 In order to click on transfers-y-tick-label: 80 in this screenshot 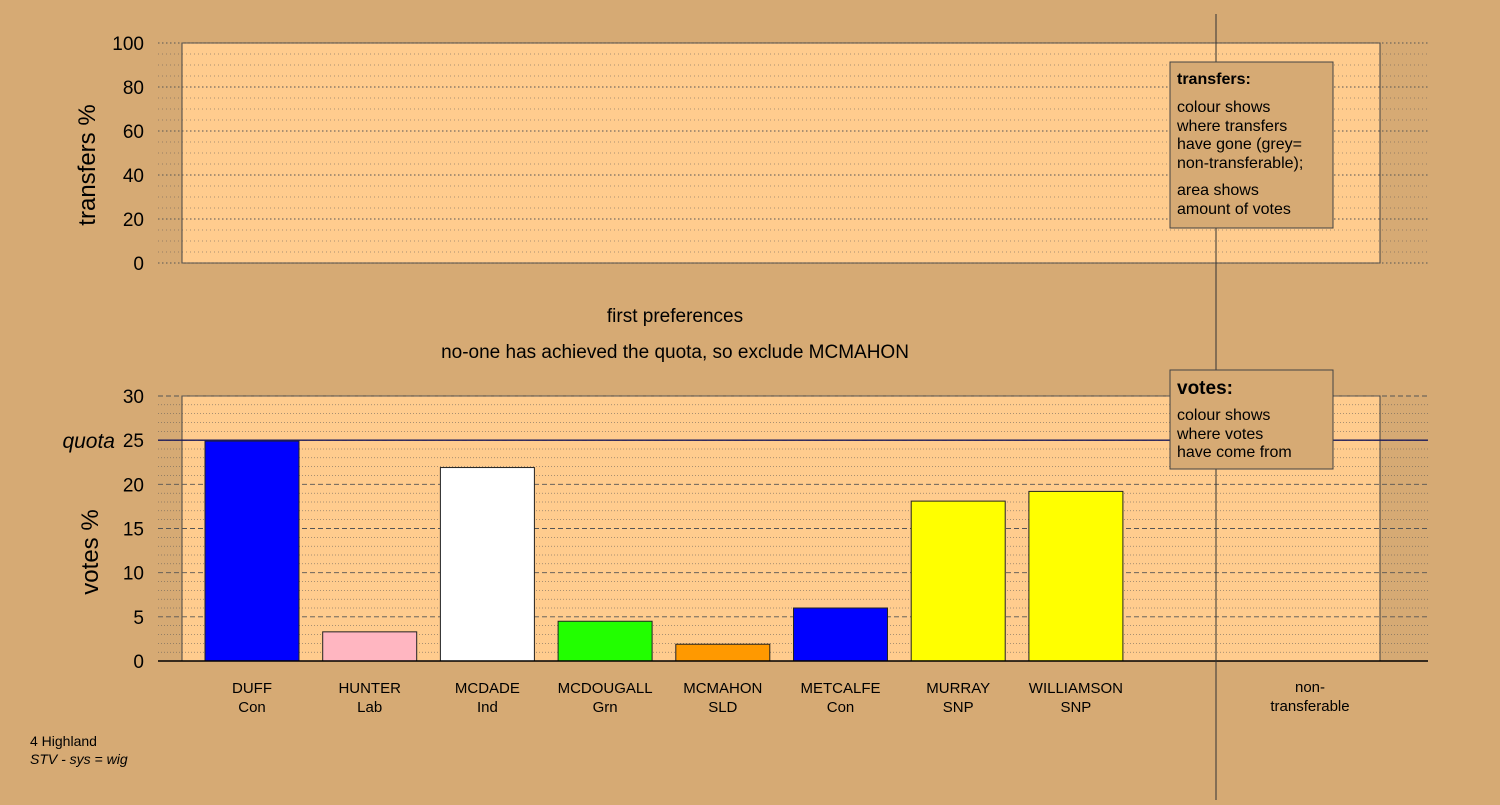, I will do `click(133, 88)`.